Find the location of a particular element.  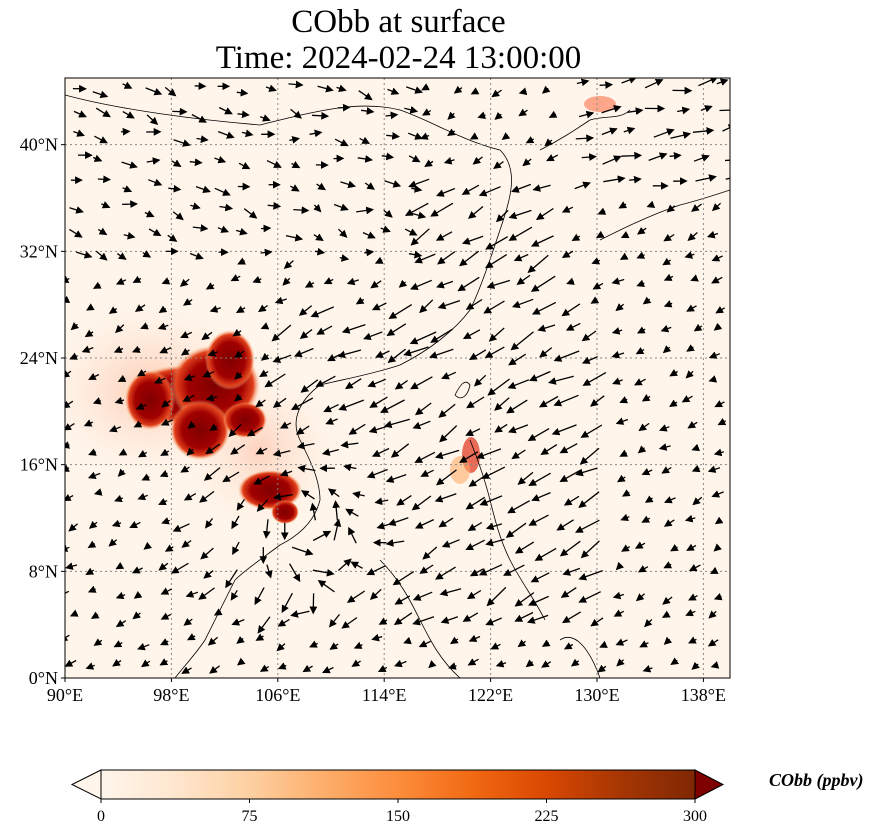

map-title-line2: Time: 2024-02-24 13:00:00 is located at coordinates (398, 58).